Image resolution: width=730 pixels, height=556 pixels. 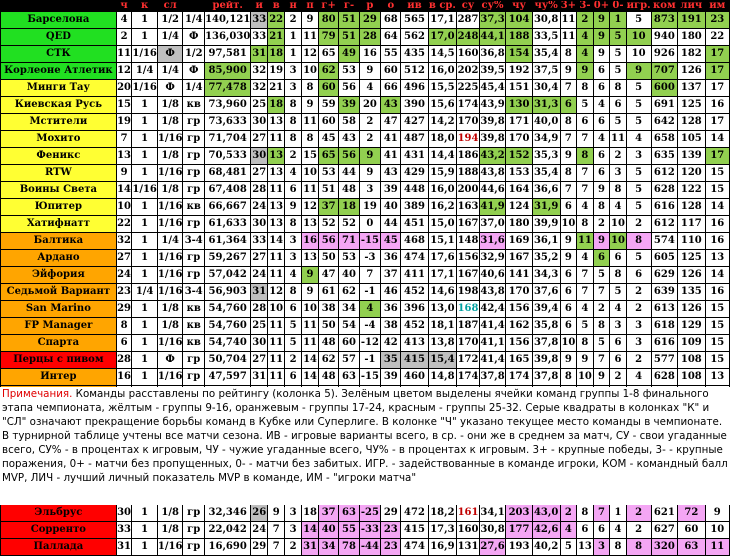 What do you see at coordinates (468, 309) in the screenshot?
I see `cell-15: 168` at bounding box center [468, 309].